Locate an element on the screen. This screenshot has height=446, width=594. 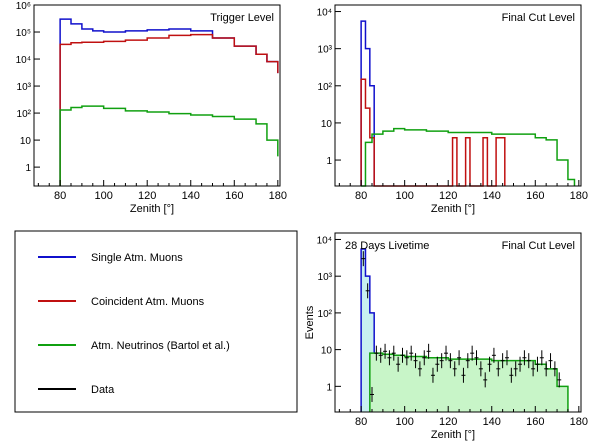
x-tick-label: 160 is located at coordinates (234, 196).